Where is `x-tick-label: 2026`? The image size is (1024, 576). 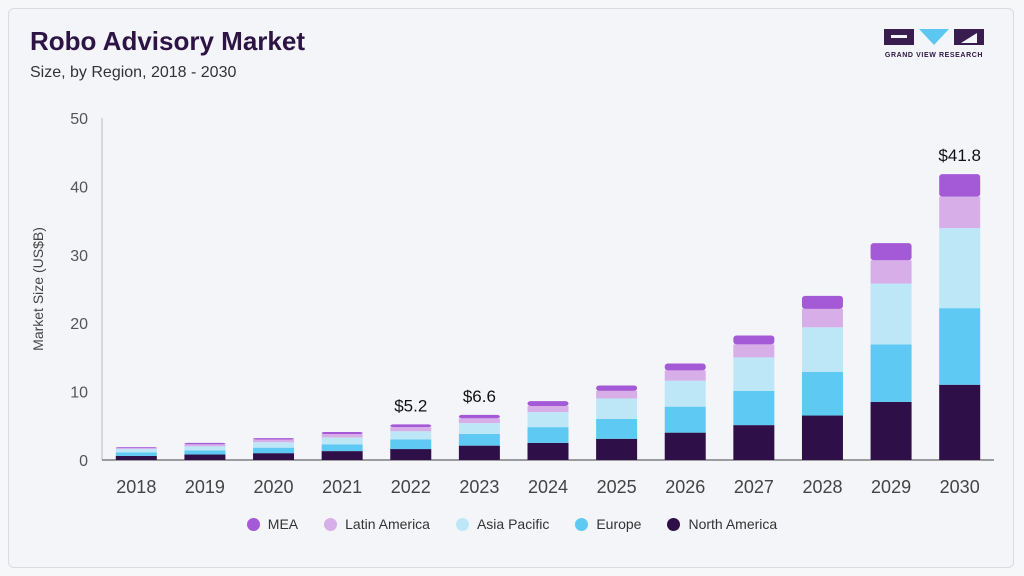
x-tick-label: 2026 is located at coordinates (685, 487).